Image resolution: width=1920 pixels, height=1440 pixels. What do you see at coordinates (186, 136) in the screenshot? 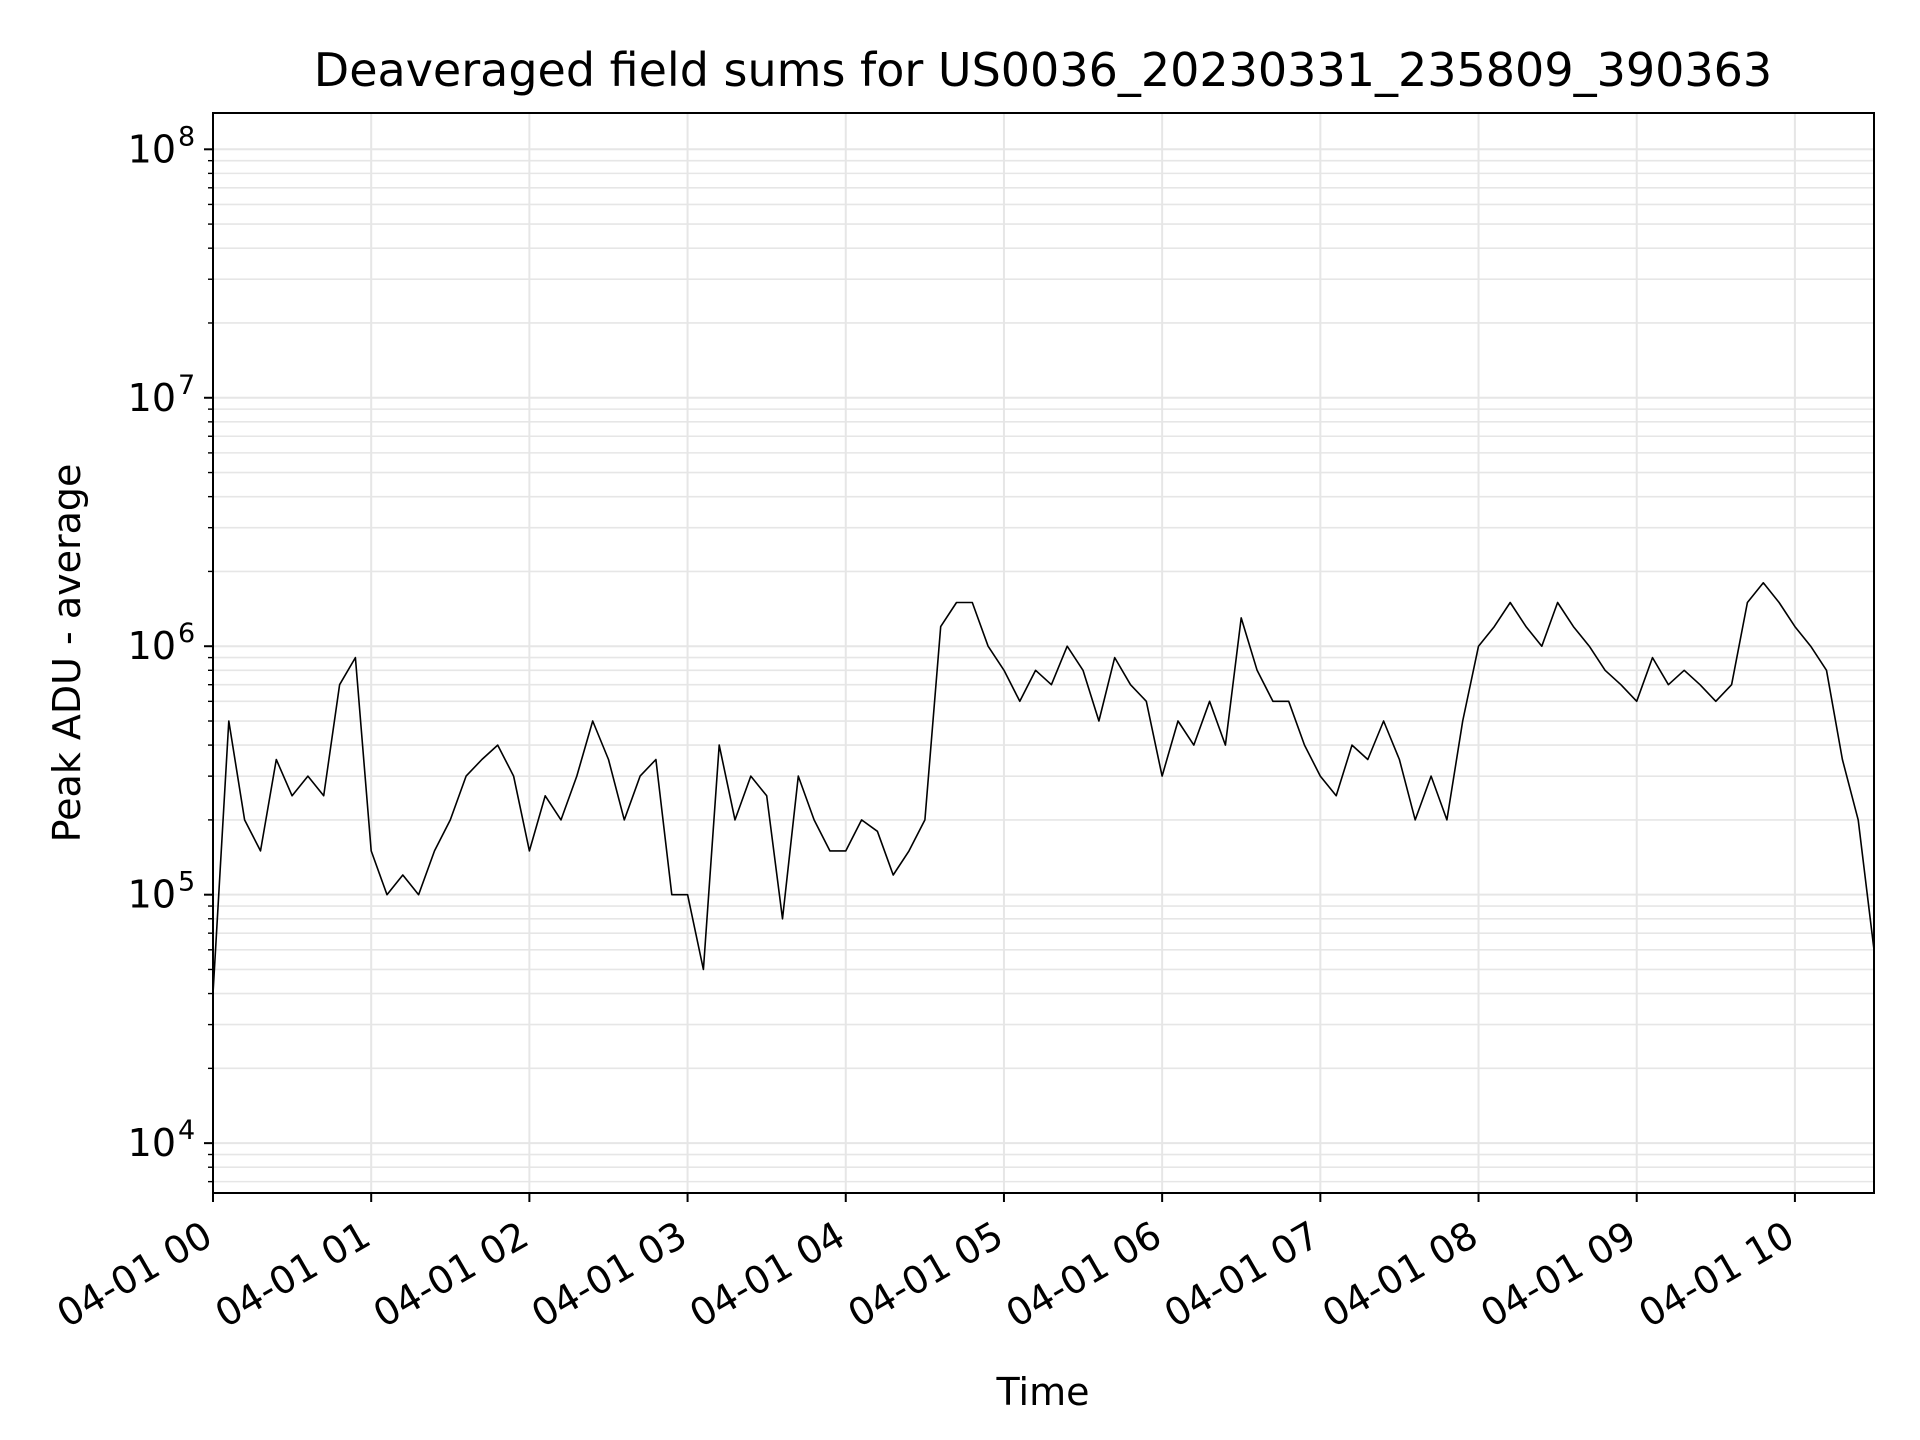
I see `y-tick-exponent: 8` at bounding box center [186, 136].